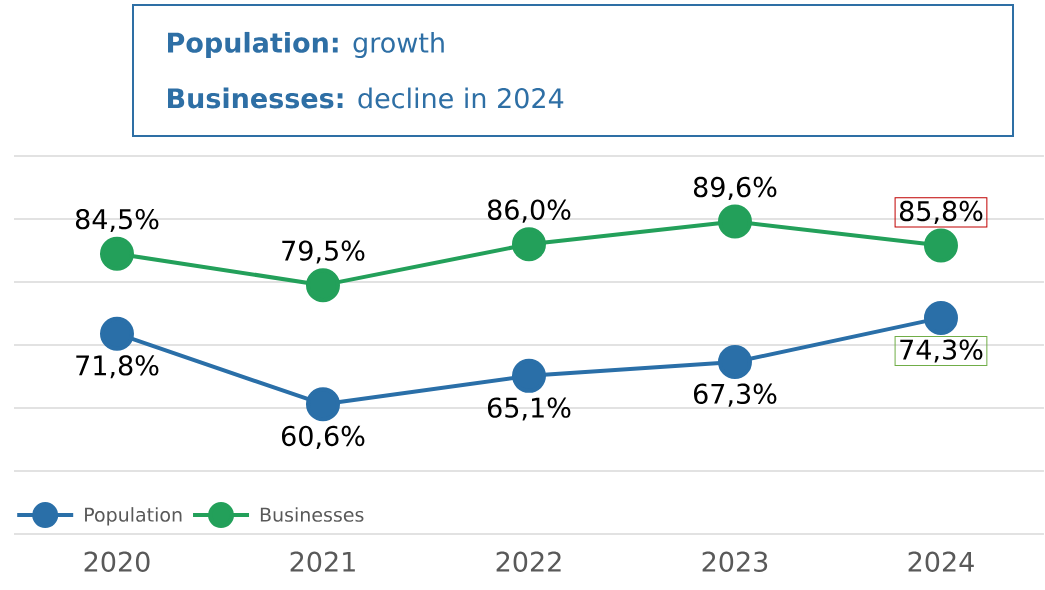  What do you see at coordinates (366, 98) in the screenshot?
I see `chart-subtitle: Businesses: decline in 2024` at bounding box center [366, 98].